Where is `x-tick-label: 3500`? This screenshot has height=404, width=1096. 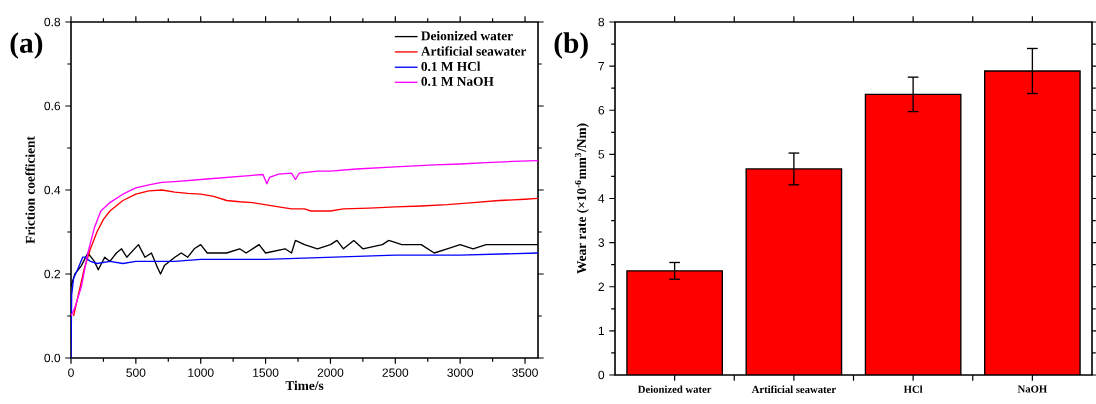 x-tick-label: 3500 is located at coordinates (525, 372).